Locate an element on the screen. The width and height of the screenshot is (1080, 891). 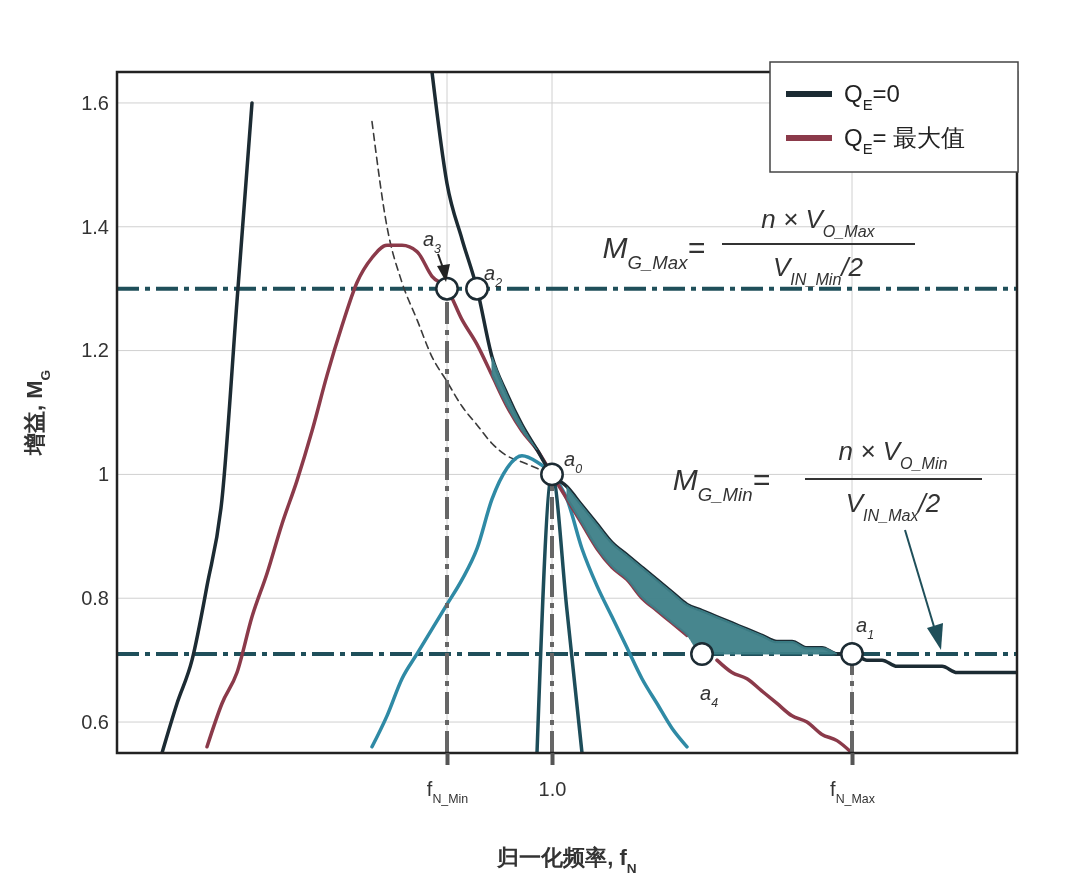
y-tick-label: 1.6 is located at coordinates (95, 102).